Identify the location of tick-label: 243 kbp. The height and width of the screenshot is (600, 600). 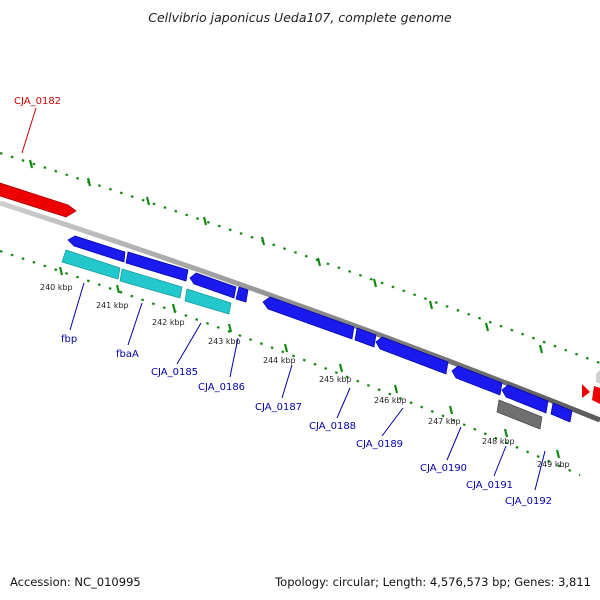
(224, 341).